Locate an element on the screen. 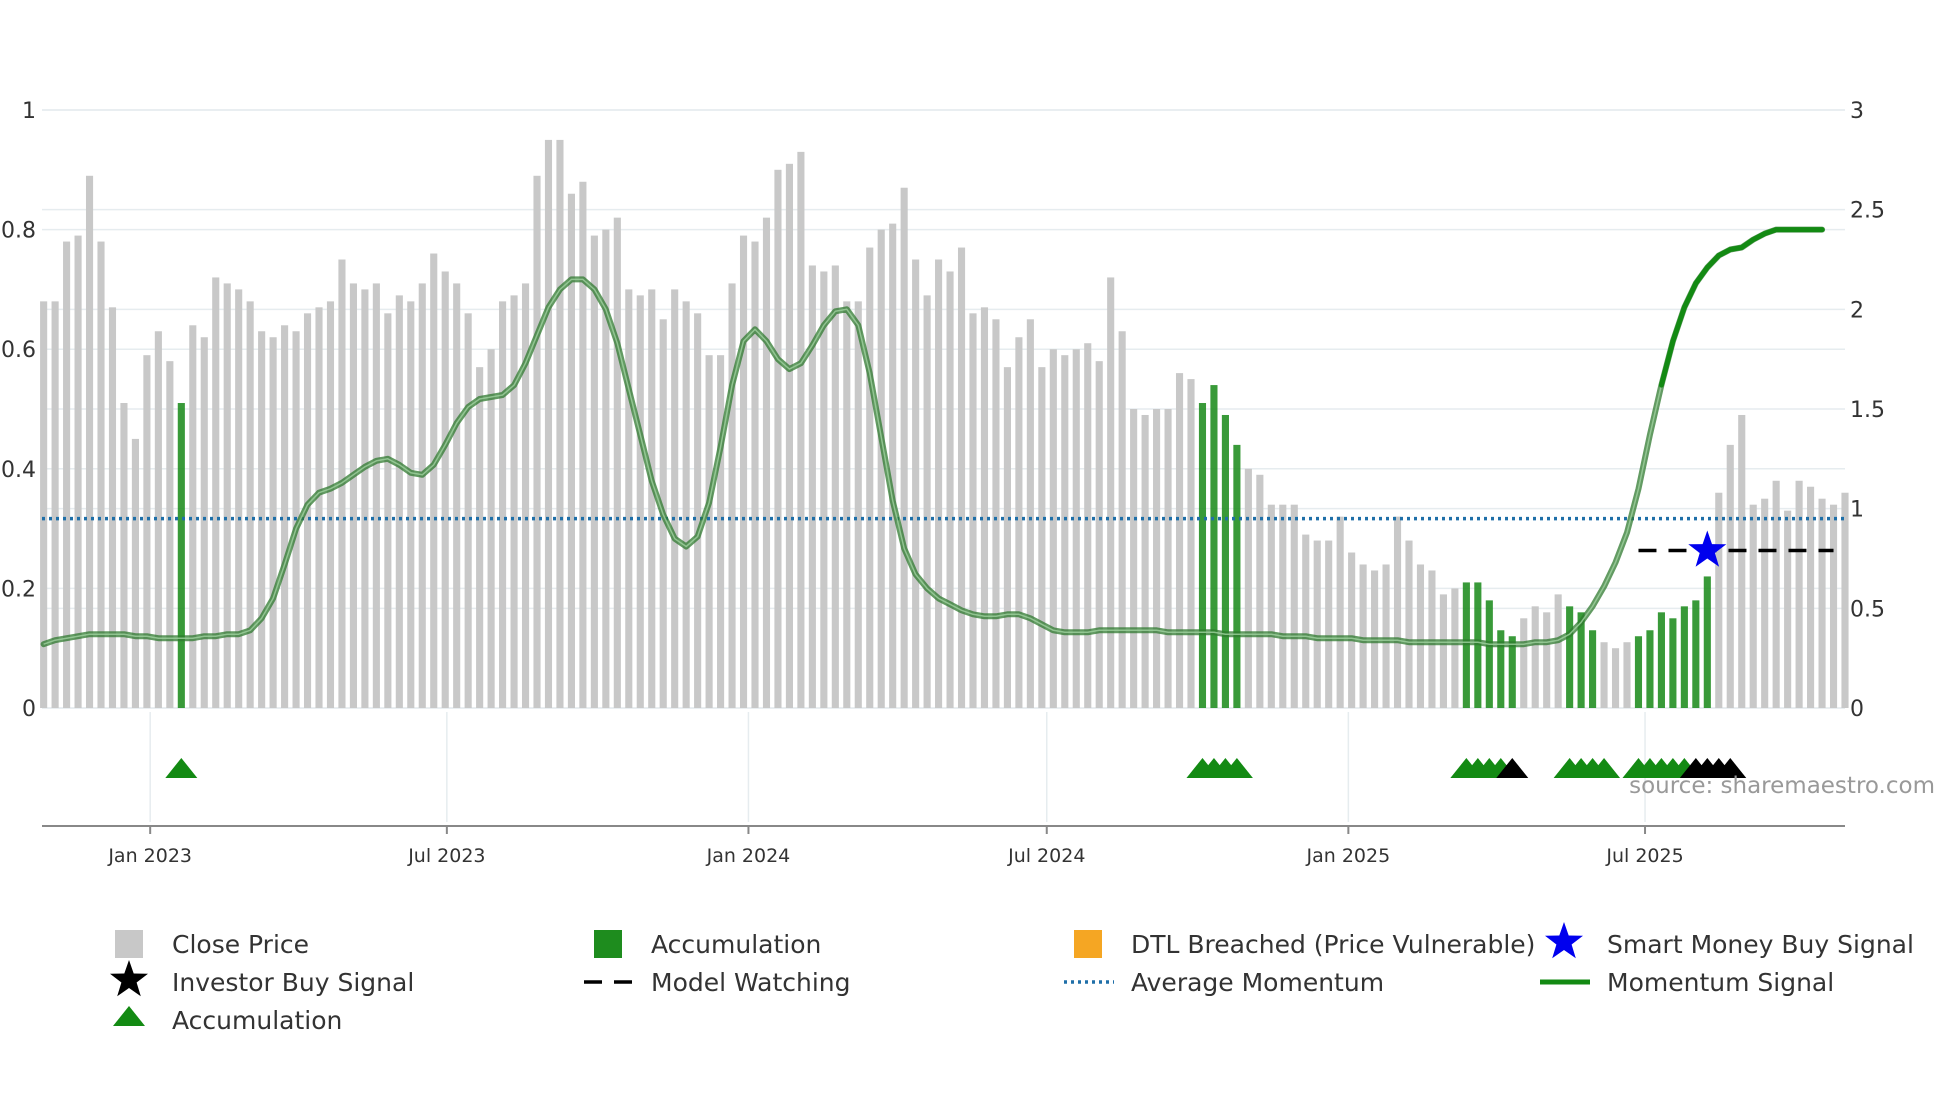  legend-average-momentum-label: Average Momentum is located at coordinates (1257, 982).